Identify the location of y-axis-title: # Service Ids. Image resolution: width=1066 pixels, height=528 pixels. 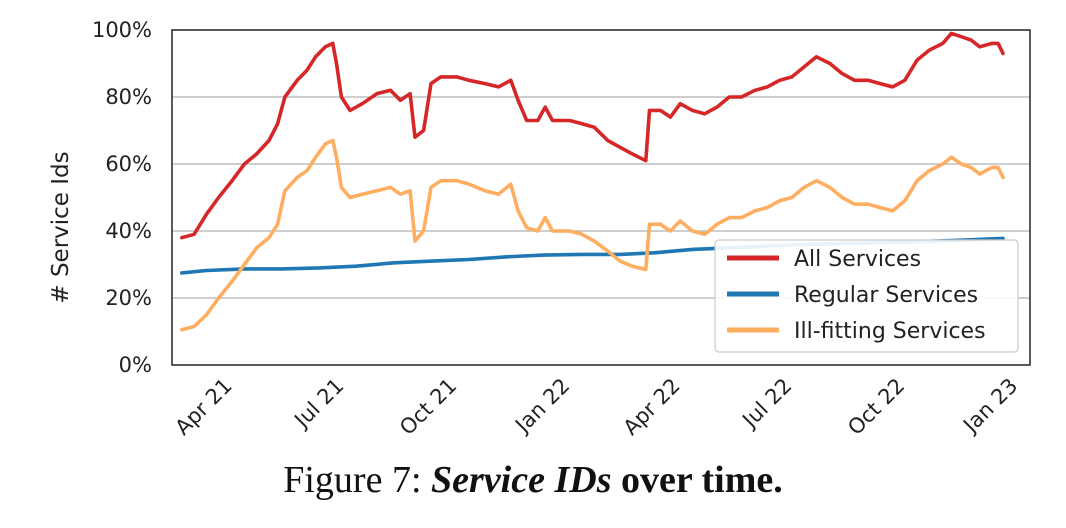
(61, 227).